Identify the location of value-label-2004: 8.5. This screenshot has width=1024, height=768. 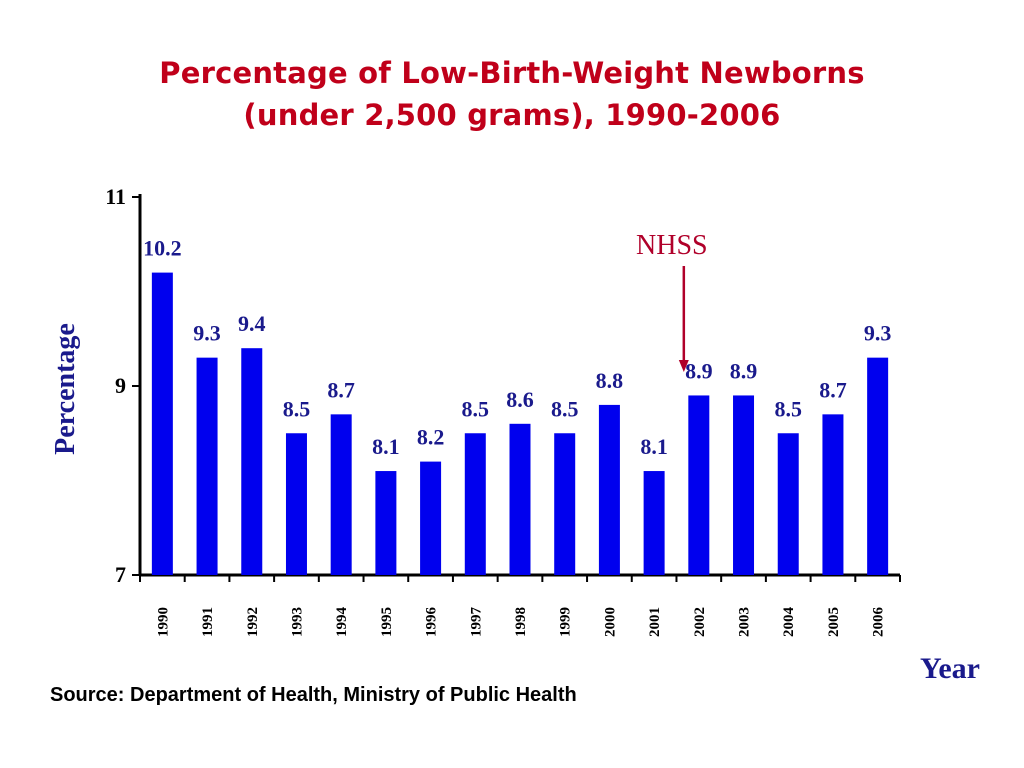
(788, 408).